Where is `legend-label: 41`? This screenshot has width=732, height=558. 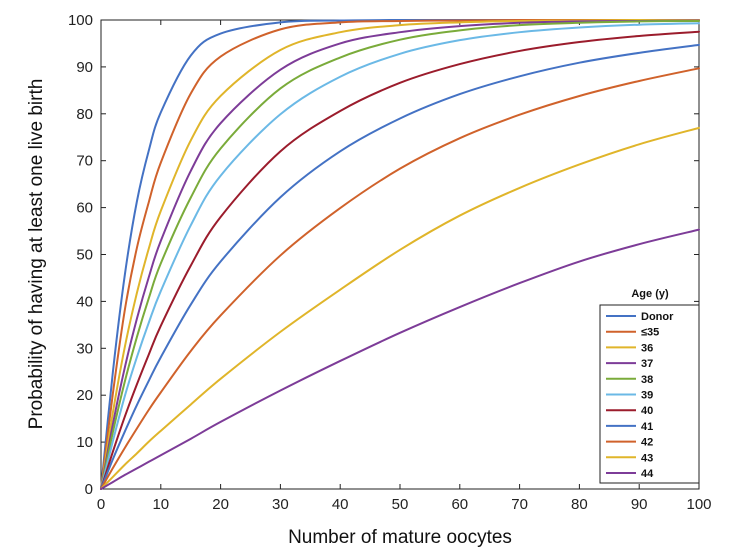 legend-label: 41 is located at coordinates (647, 427).